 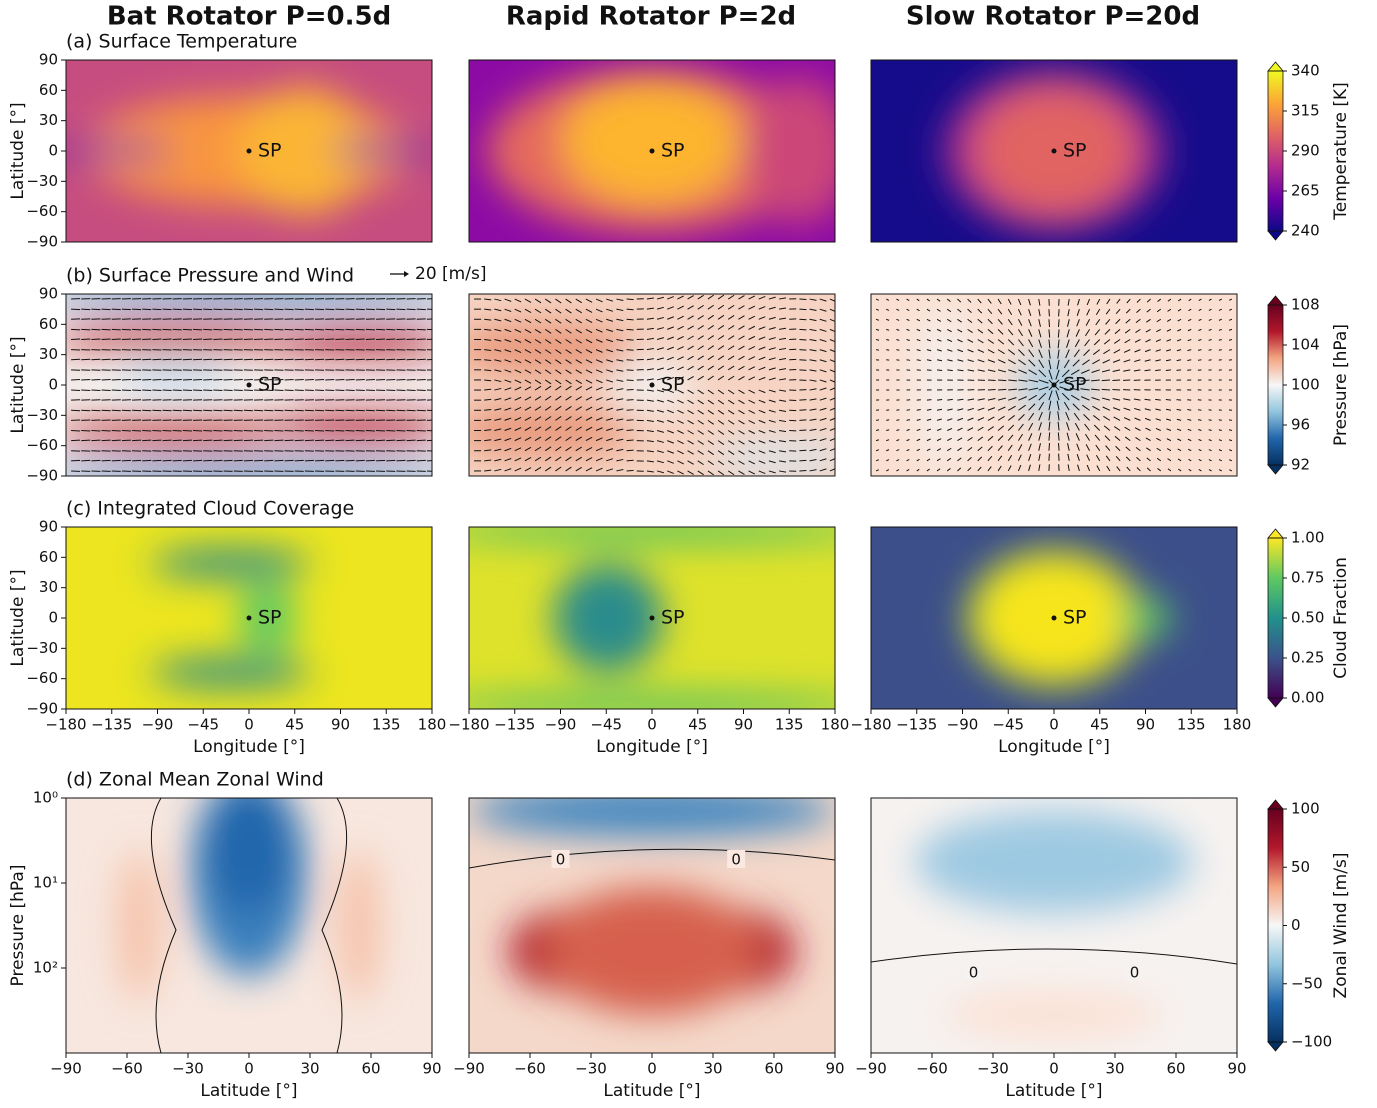 What do you see at coordinates (181, 42) in the screenshot?
I see `panel-title: (a) Surface Temperature` at bounding box center [181, 42].